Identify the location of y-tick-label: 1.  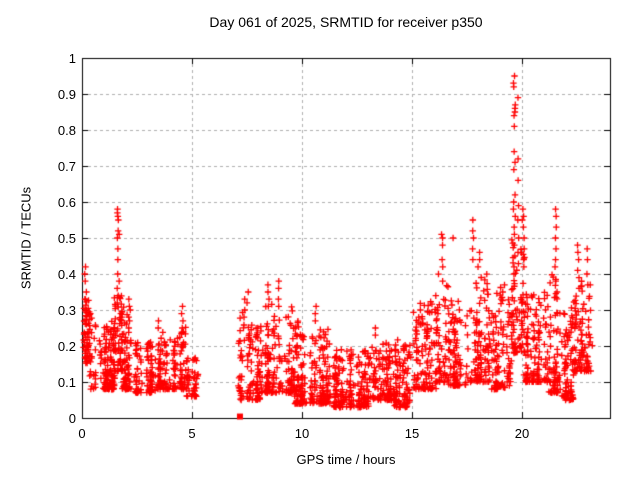
(72, 58).